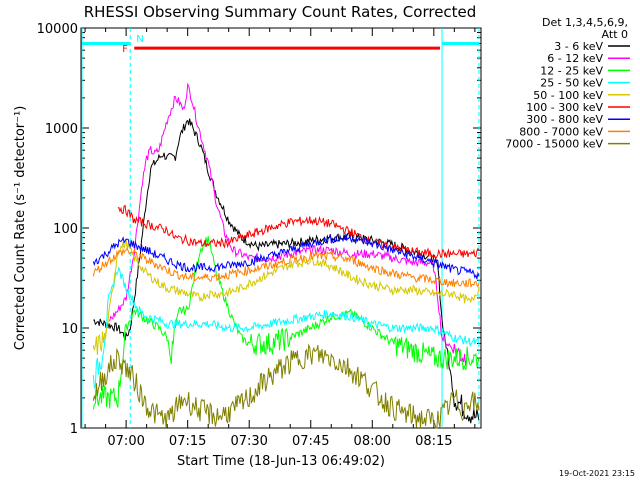 This screenshot has width=640, height=480. What do you see at coordinates (554, 144) in the screenshot?
I see `legend-label: 7000 - 15000 keV` at bounding box center [554, 144].